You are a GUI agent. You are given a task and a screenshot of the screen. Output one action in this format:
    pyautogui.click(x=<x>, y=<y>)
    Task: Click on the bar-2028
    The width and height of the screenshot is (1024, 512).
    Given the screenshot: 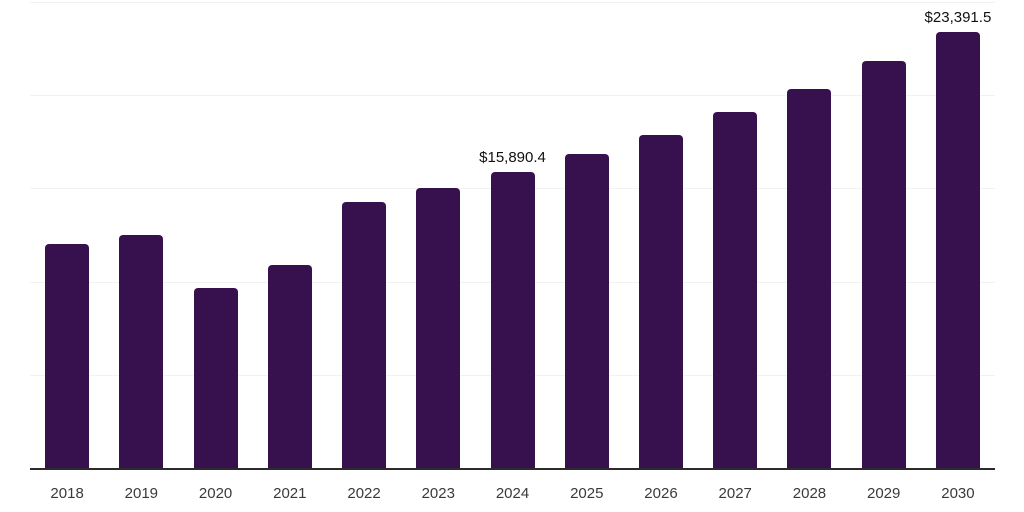 What is the action you would take?
    pyautogui.click(x=809, y=278)
    